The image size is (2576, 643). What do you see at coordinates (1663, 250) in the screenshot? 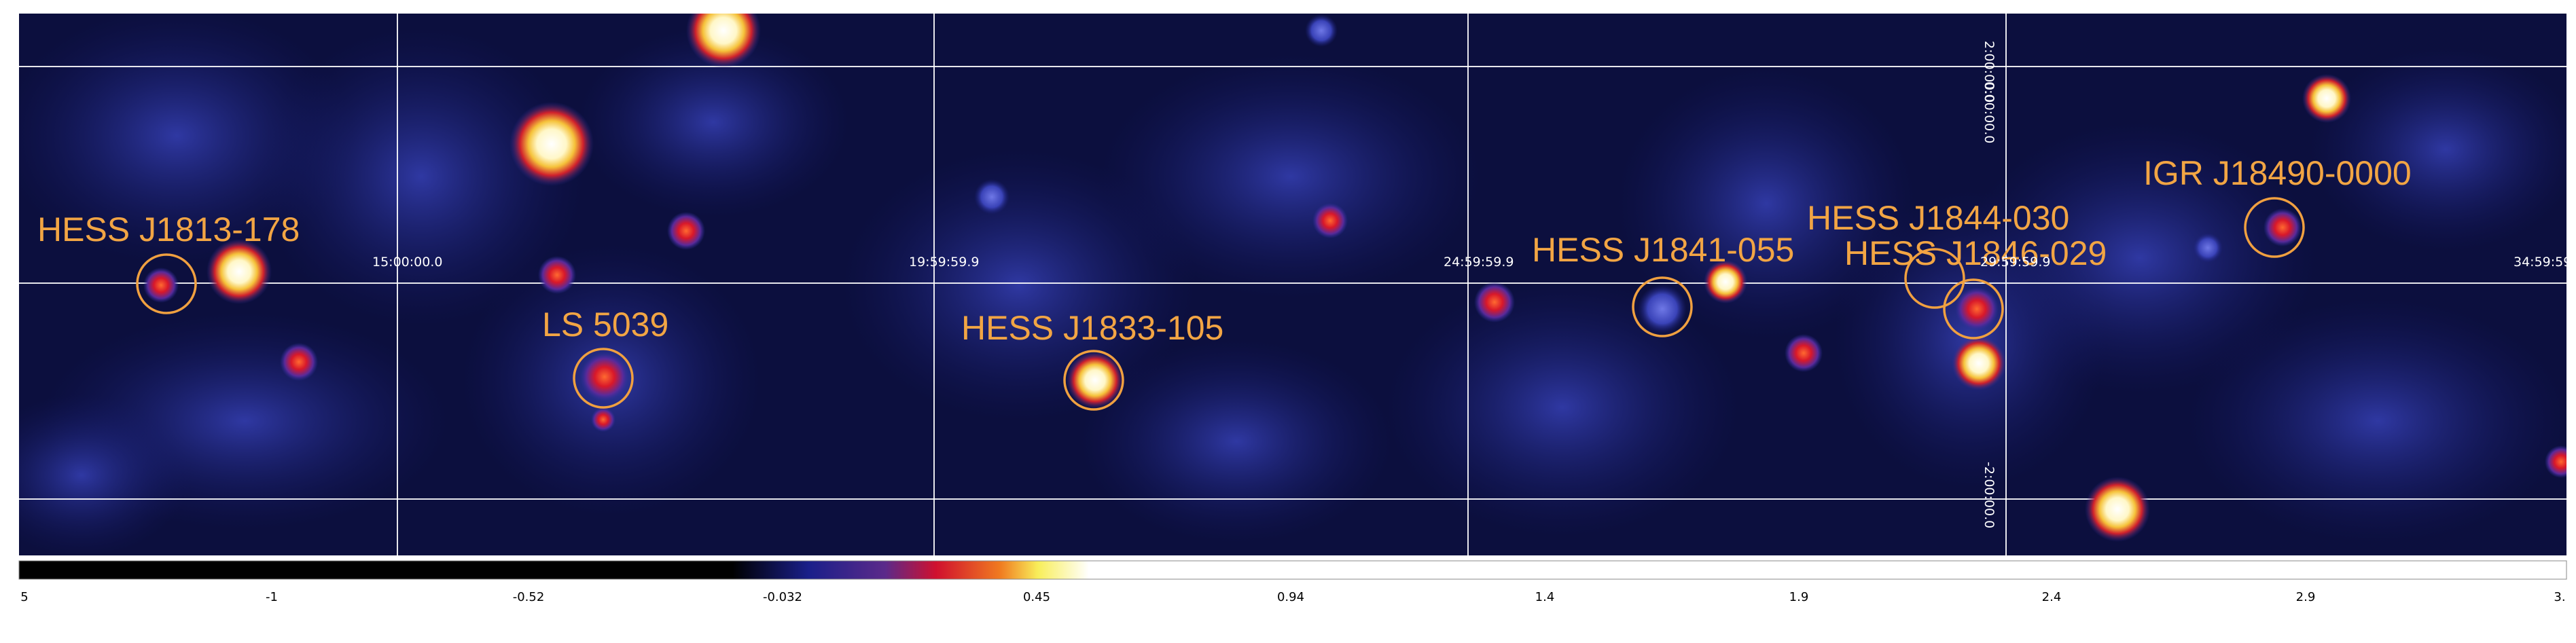
I see `source-label: HESS J1841-055` at bounding box center [1663, 250].